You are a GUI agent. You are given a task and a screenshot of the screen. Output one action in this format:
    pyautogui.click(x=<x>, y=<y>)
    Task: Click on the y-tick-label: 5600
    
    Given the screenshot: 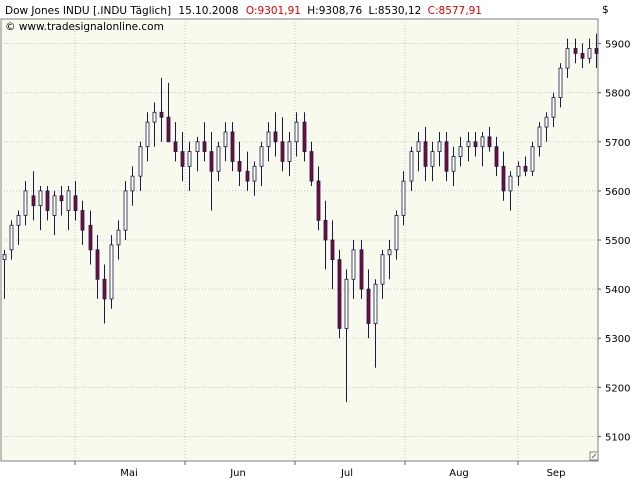 What is the action you would take?
    pyautogui.click(x=617, y=192)
    